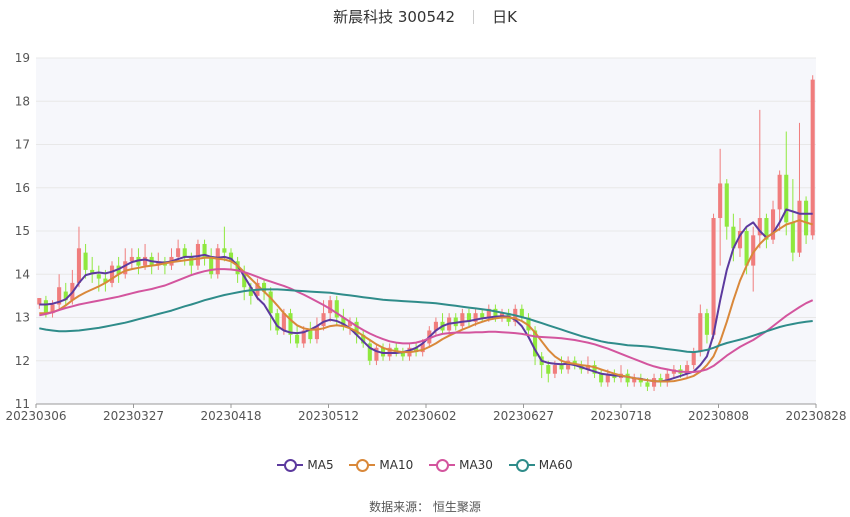 This screenshot has width=850, height=517. What do you see at coordinates (456, 507) in the screenshot?
I see `source-provider: 恒生聚源` at bounding box center [456, 507].